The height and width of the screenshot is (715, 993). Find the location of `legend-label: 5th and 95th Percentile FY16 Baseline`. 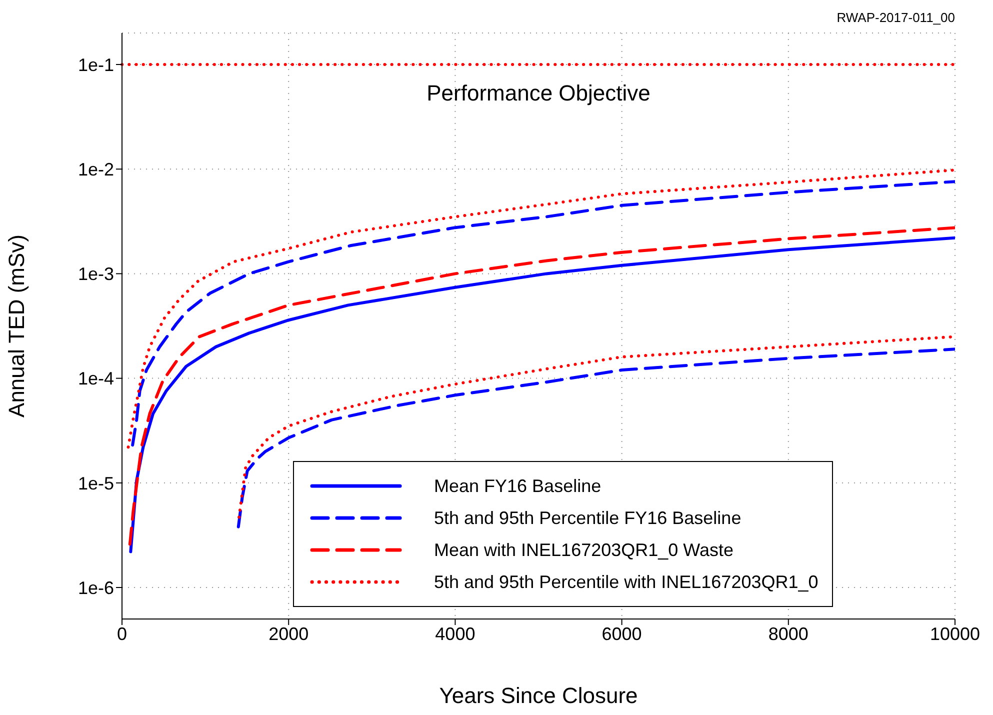

legend-label: 5th and 95th Percentile FY16 Baseline is located at coordinates (588, 518).